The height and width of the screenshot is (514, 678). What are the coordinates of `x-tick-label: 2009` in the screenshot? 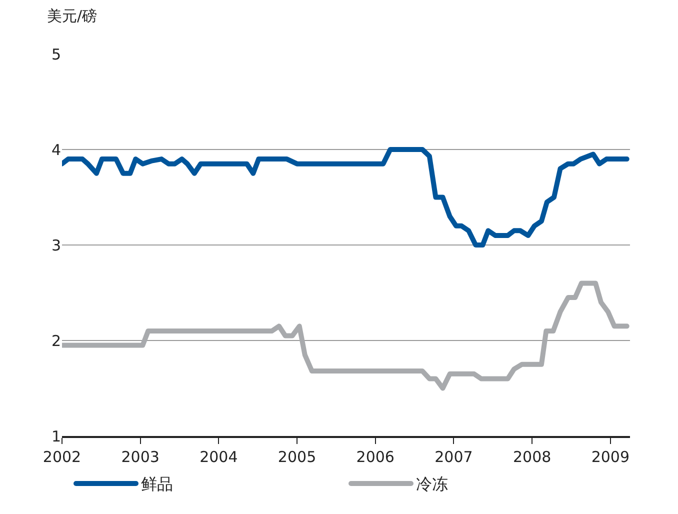 It's located at (610, 457).